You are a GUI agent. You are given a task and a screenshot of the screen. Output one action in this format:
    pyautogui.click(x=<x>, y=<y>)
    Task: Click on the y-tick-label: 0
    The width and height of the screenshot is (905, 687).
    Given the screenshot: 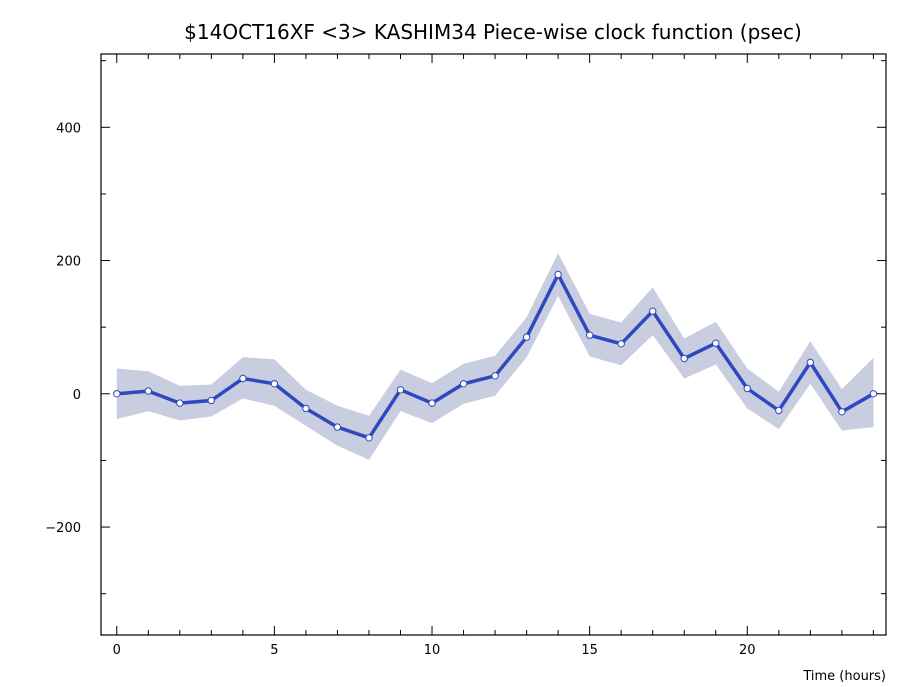 What is the action you would take?
    pyautogui.click(x=77, y=395)
    